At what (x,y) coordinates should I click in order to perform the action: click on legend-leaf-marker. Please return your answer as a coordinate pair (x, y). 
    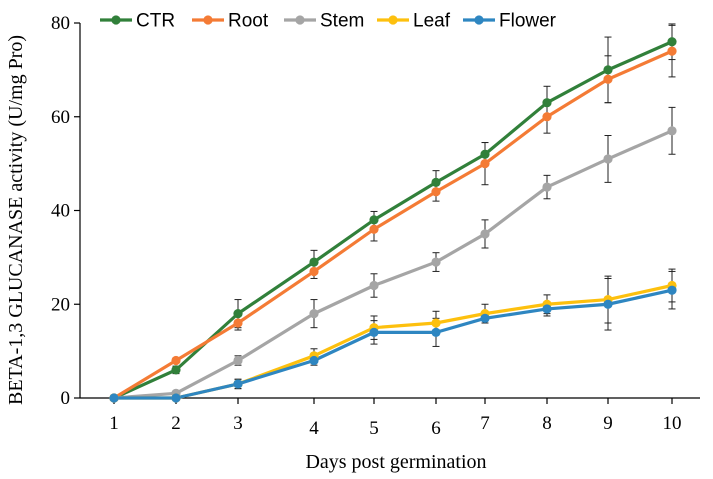
    Looking at the image, I should click on (393, 20).